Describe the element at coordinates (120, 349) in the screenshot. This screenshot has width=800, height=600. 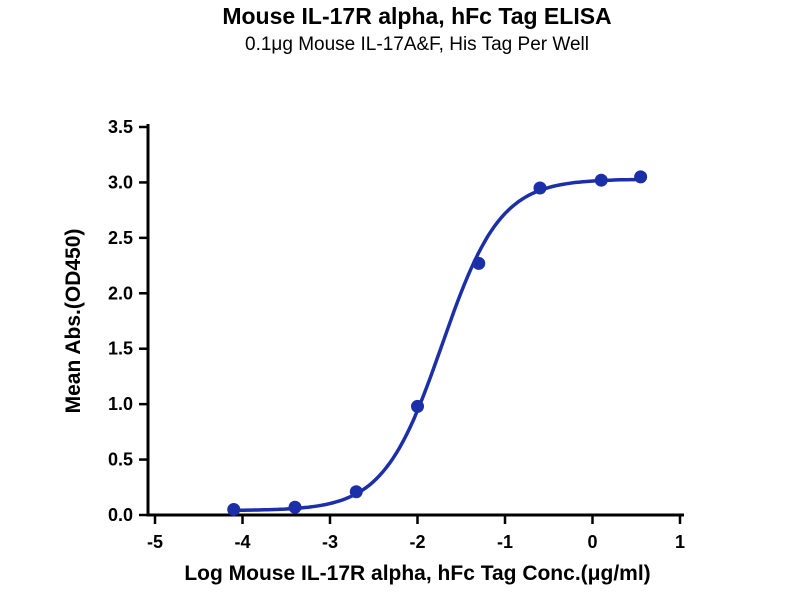
I see `y-tick-label: 1.5` at that location.